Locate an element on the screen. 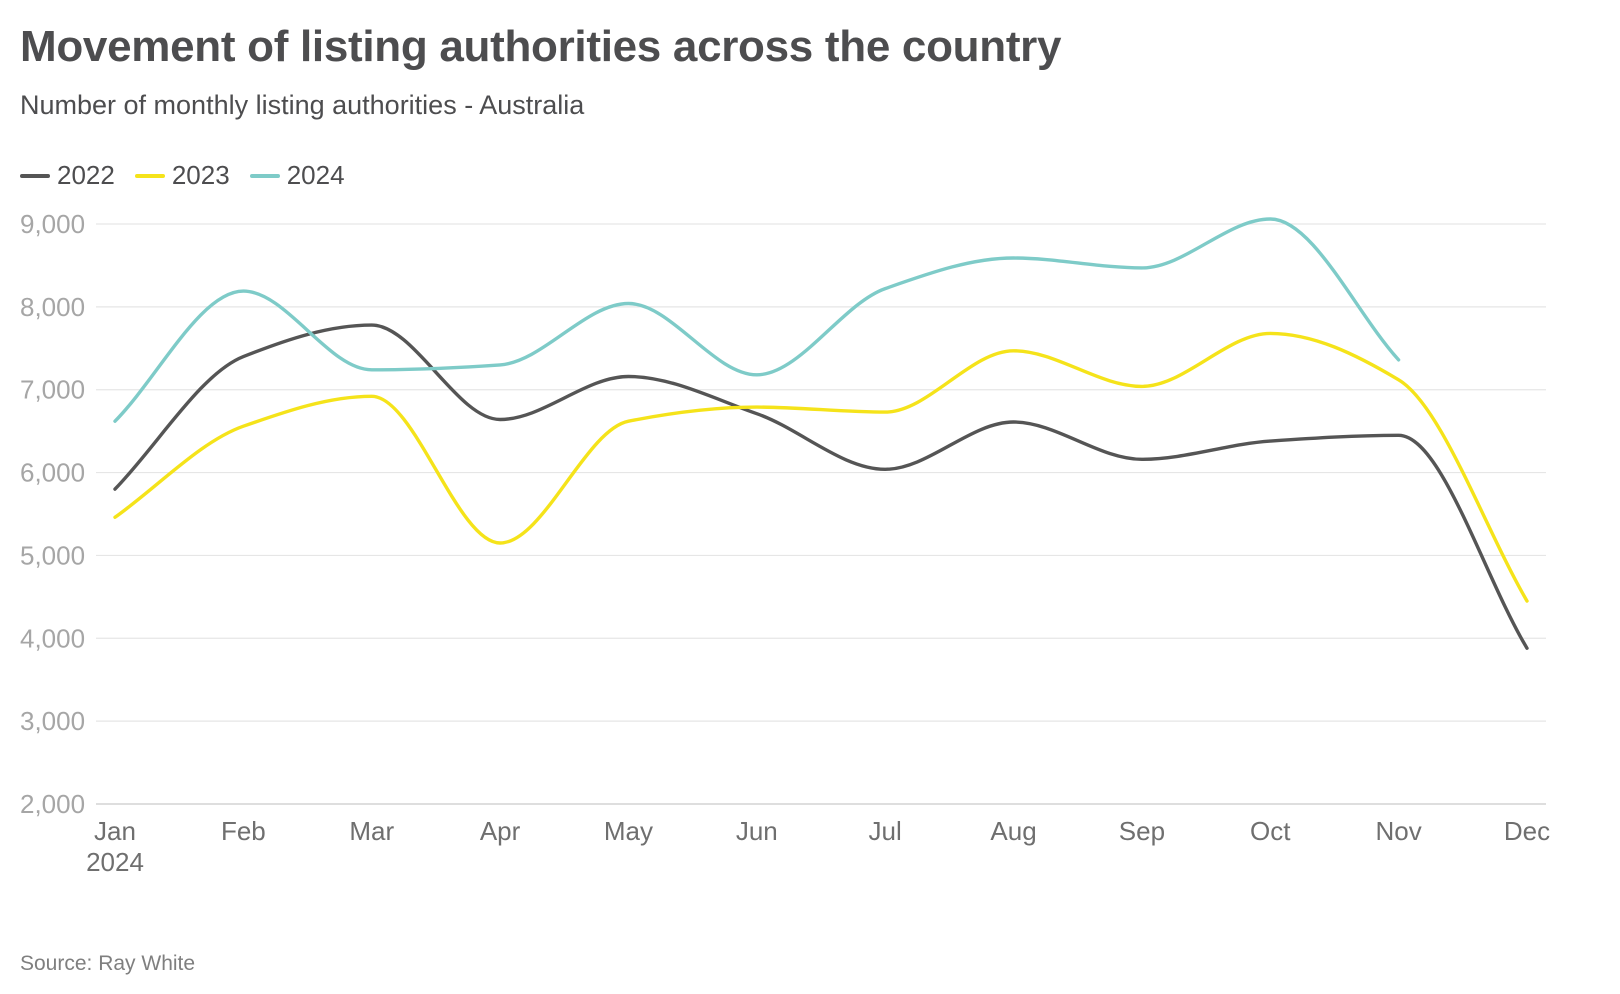  x-tick-label-dec: Dec is located at coordinates (1527, 831).